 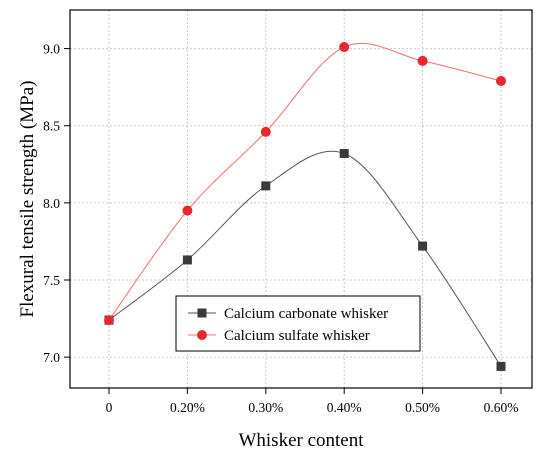 What do you see at coordinates (301, 440) in the screenshot?
I see `x-axis-title: Whisker content` at bounding box center [301, 440].